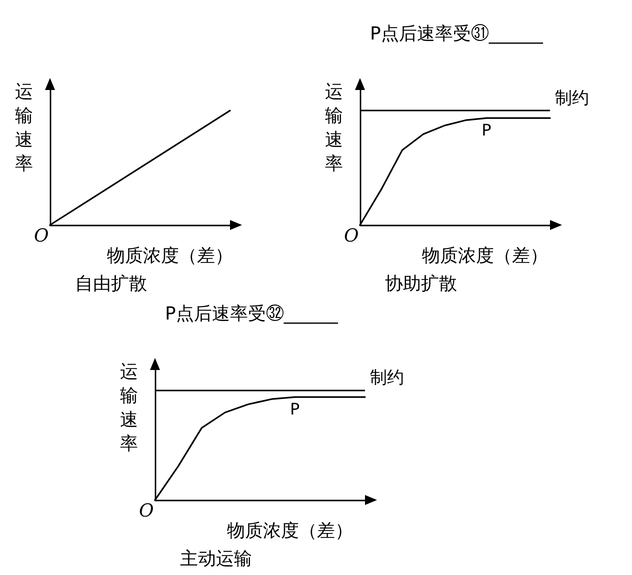  I want to click on text: P点后速率受㉛______, so click(457, 34).